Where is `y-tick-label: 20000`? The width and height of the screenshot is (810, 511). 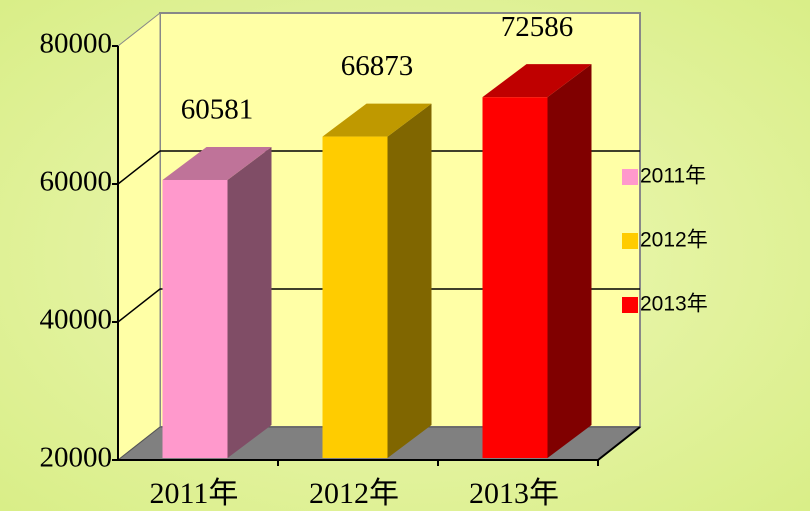
y-tick-label: 20000 is located at coordinates (76, 458).